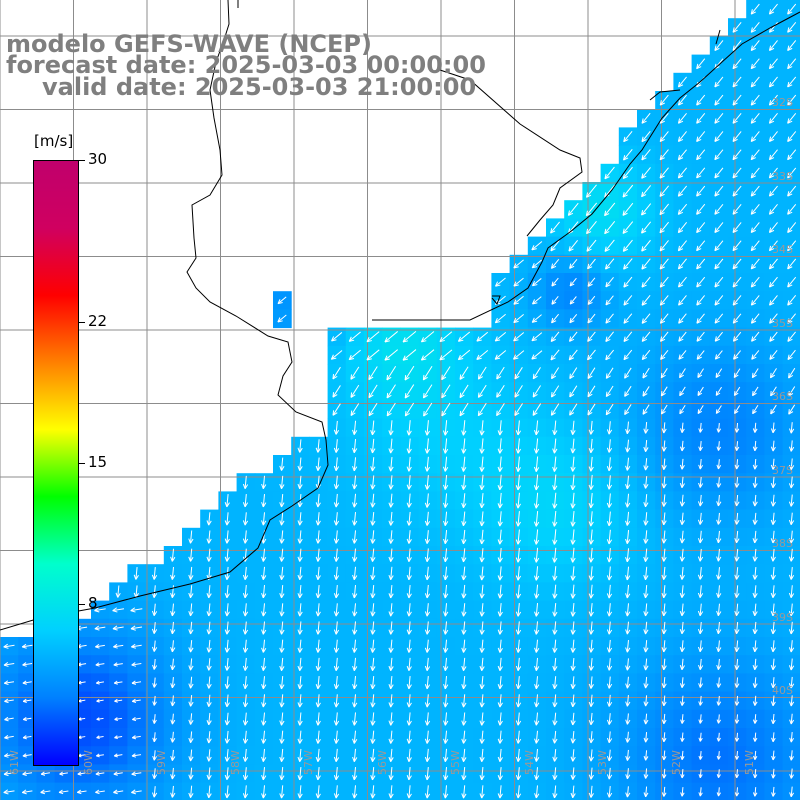  What do you see at coordinates (782, 102) in the screenshot?
I see `latitude-label: 32S` at bounding box center [782, 102].